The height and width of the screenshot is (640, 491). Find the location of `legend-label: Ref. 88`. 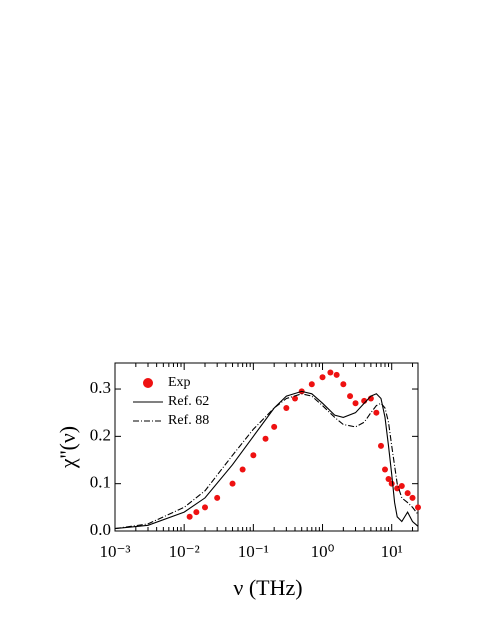

legend-label: Ref. 88 is located at coordinates (188, 420).